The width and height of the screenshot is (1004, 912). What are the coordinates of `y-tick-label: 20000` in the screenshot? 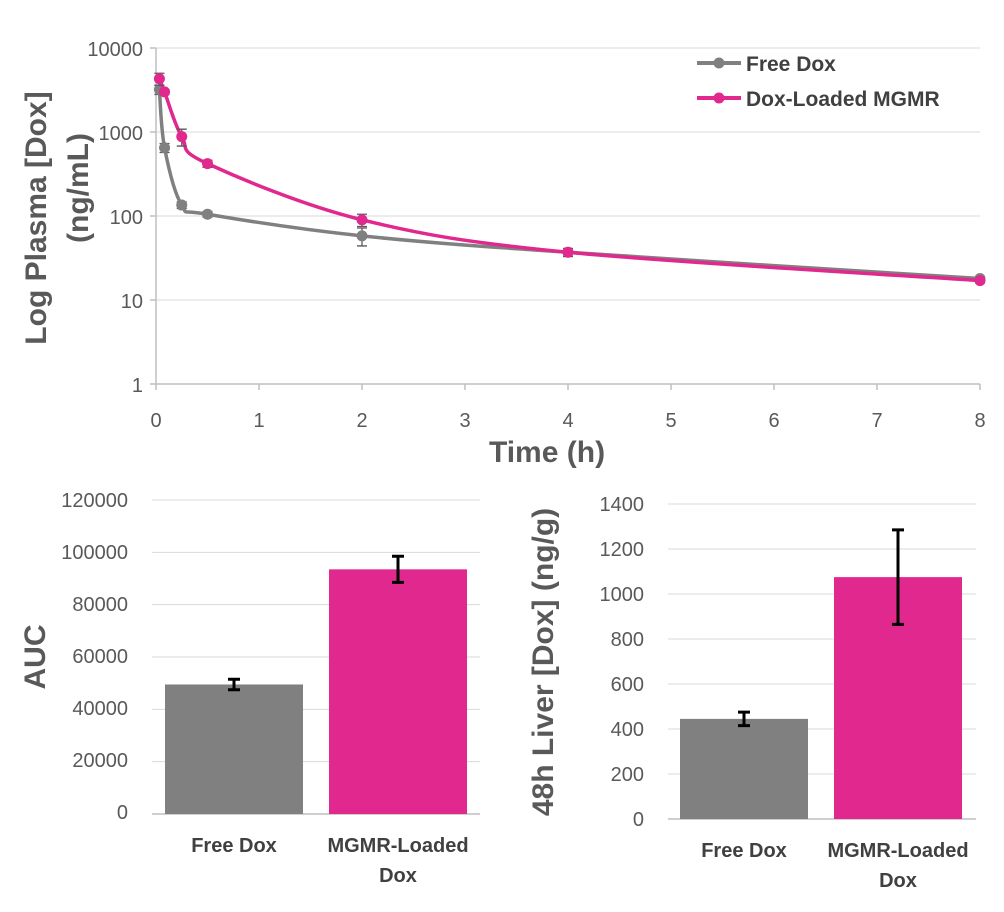 It's located at (100, 761).